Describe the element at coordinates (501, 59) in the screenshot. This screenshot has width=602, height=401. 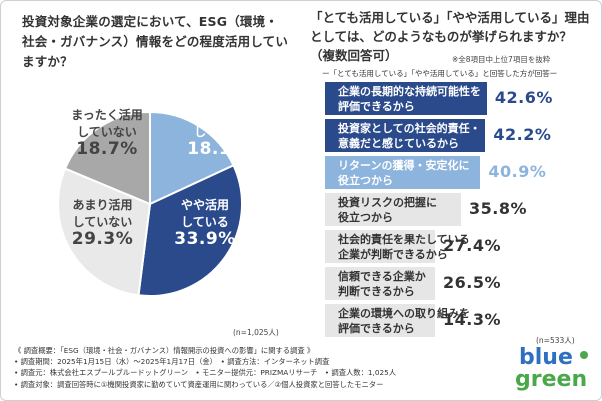
I see `right-note: ※全8項目中上位7項目を抜粋` at that location.